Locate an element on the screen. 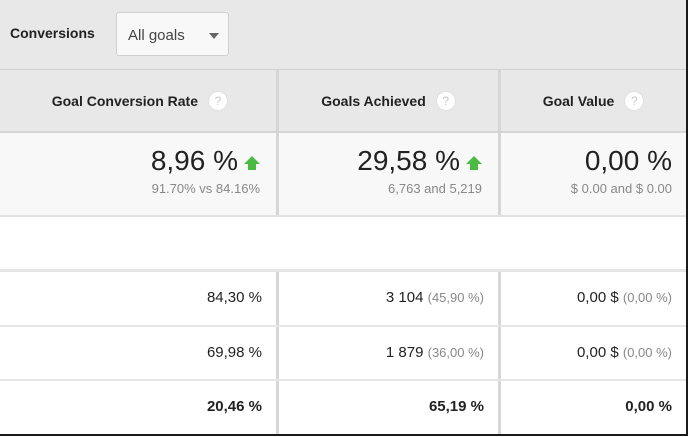  summary-detail: 91.70% vs 84.16% is located at coordinates (205, 188).